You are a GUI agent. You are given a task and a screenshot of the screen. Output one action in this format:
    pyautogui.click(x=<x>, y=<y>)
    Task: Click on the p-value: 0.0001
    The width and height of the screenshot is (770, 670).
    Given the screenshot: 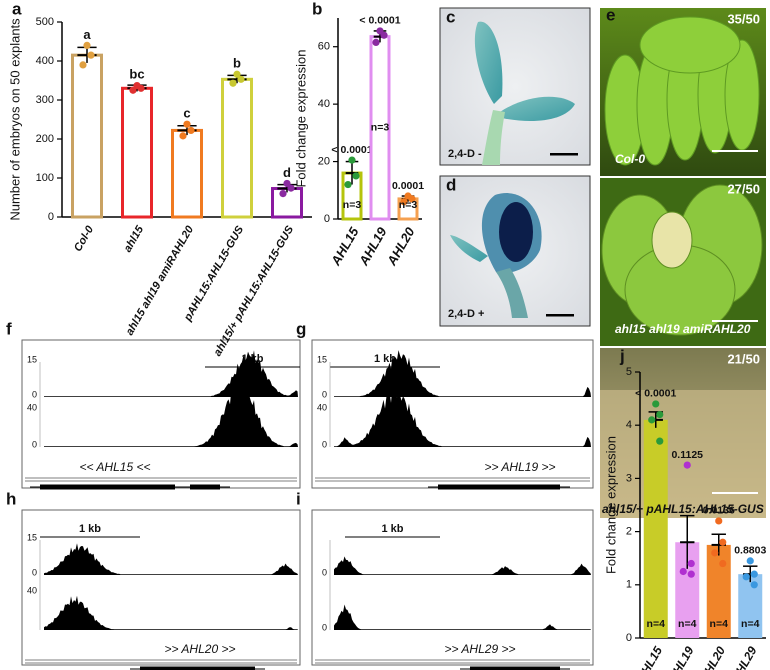 What is the action you would take?
    pyautogui.click(x=408, y=186)
    